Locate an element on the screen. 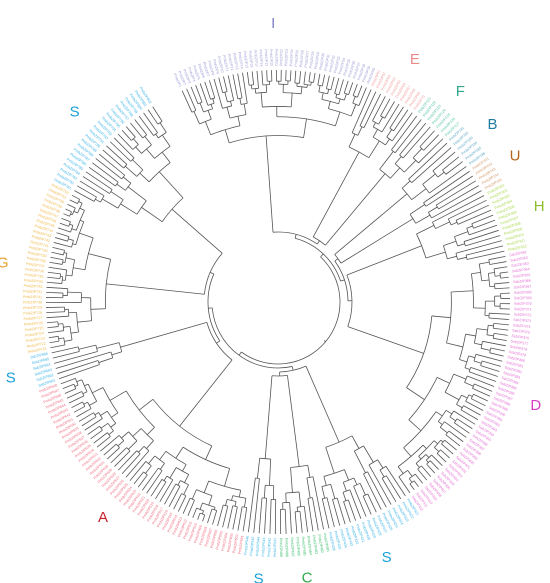 The image size is (550, 583). leaf-label: SsbZIP382 is located at coordinates (513, 370).